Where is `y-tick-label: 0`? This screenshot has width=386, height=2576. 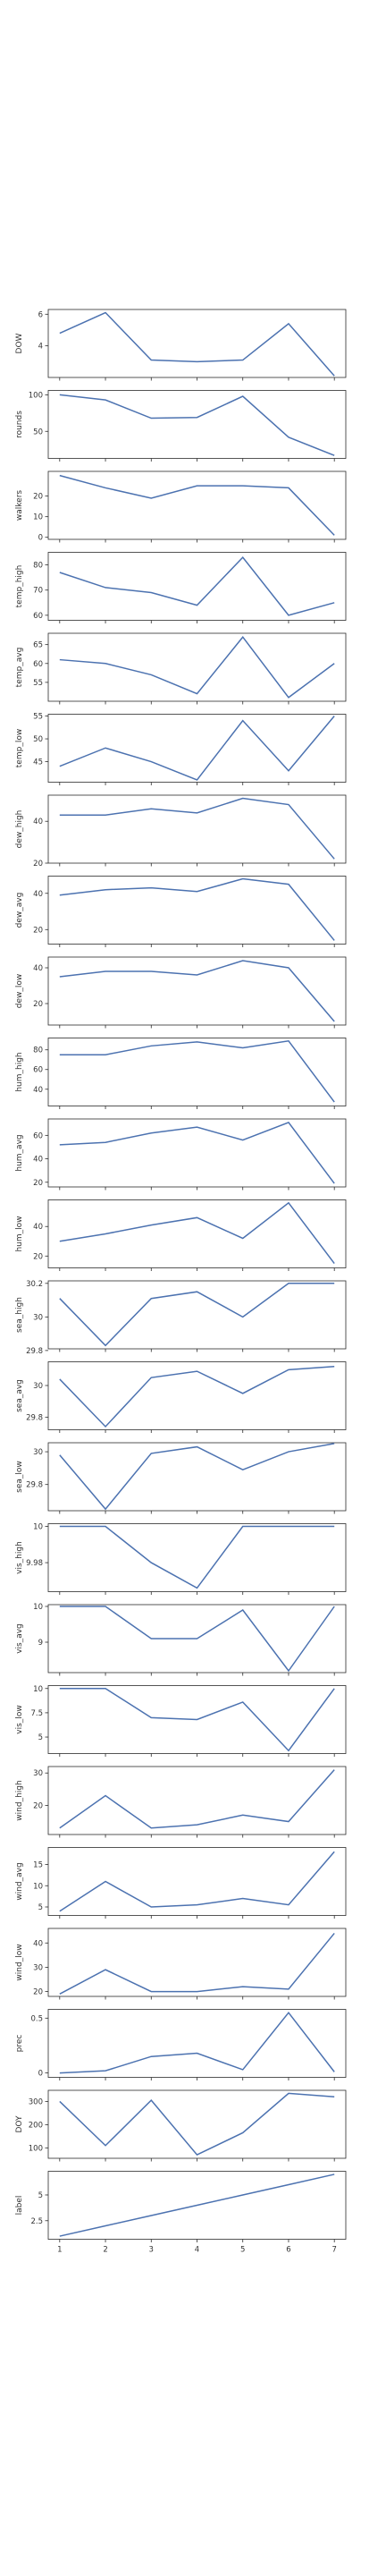
y-tick-label: 0 is located at coordinates (40, 538).